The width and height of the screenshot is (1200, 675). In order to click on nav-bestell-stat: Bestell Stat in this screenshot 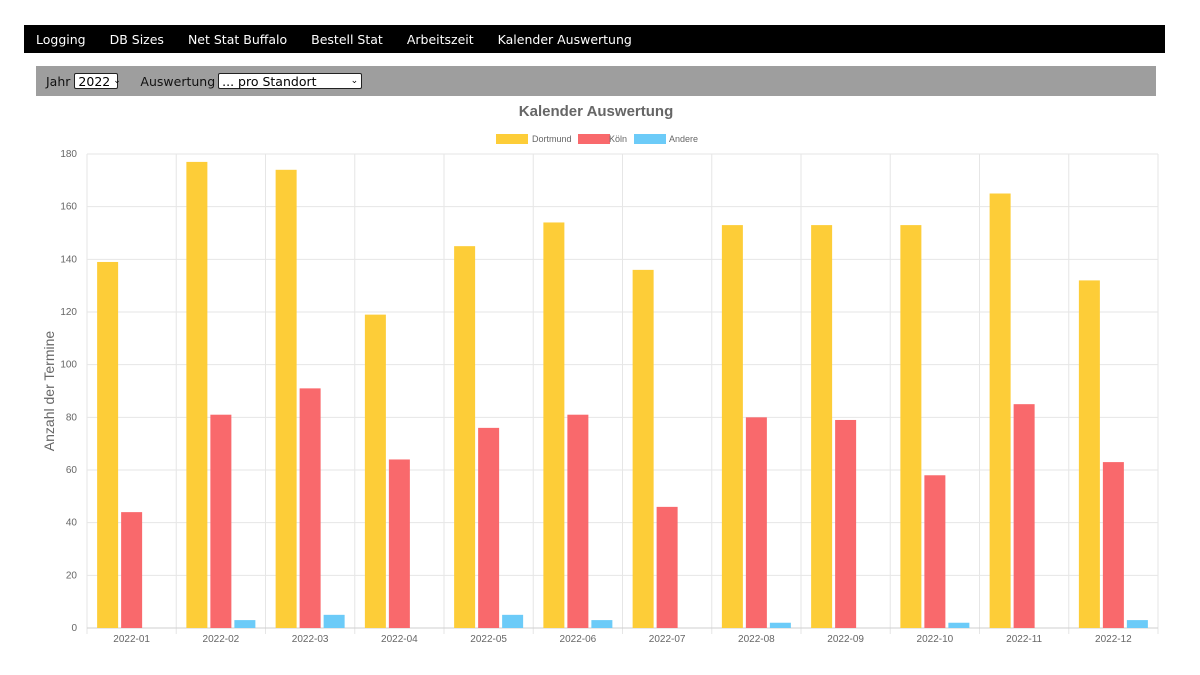, I will do `click(347, 39)`.